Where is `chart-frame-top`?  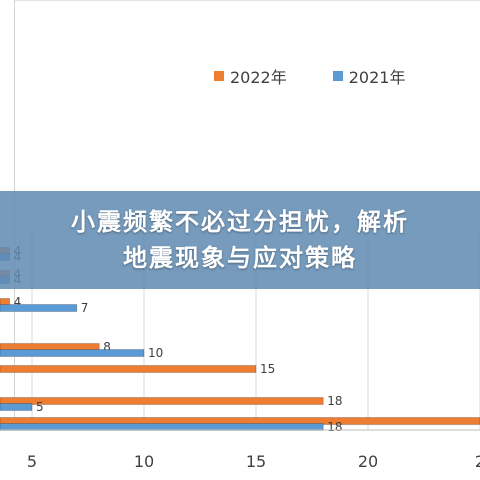
chart-frame-top is located at coordinates (247, 0).